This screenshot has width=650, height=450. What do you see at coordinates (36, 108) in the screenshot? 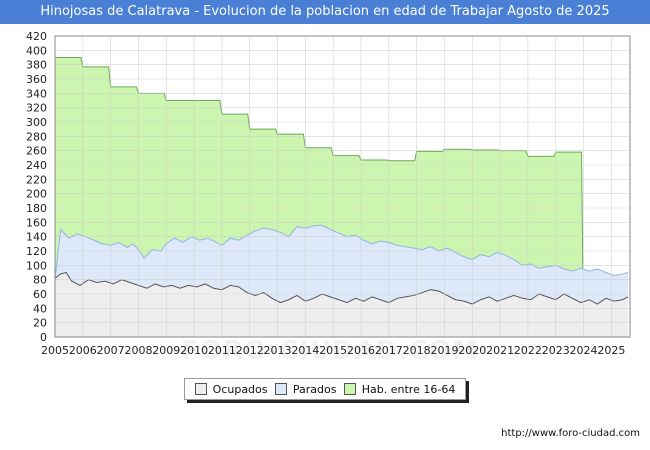
I see `y-tick-label: 320` at bounding box center [36, 108].